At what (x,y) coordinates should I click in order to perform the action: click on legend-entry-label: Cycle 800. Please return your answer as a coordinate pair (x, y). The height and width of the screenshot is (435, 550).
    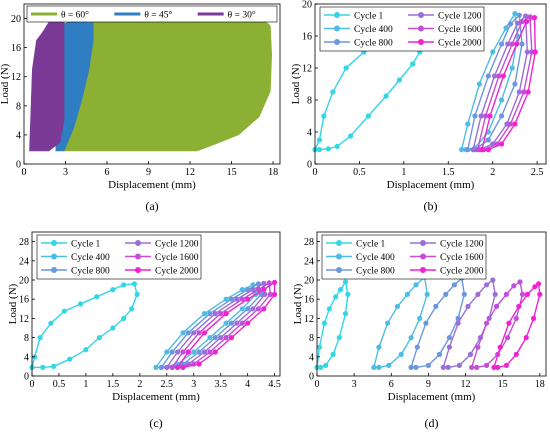
    Looking at the image, I should click on (375, 272).